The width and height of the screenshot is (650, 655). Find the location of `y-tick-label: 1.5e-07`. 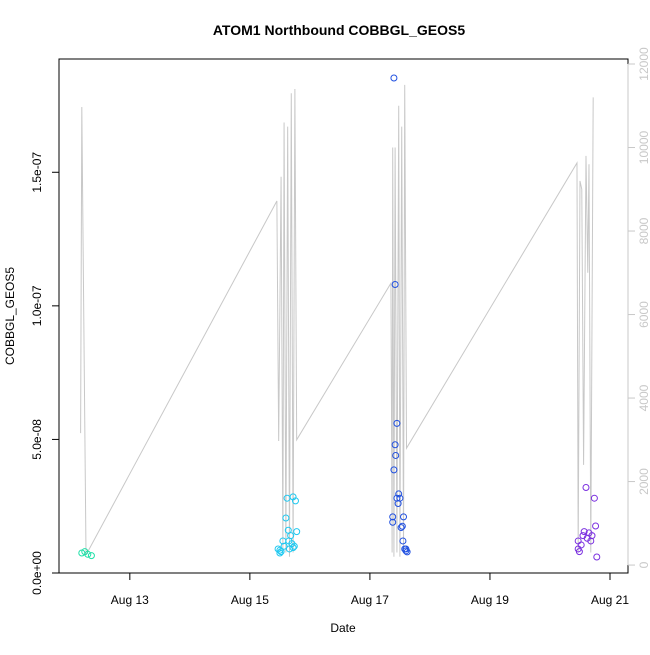

y-tick-label: 1.5e-07 is located at coordinates (37, 172).